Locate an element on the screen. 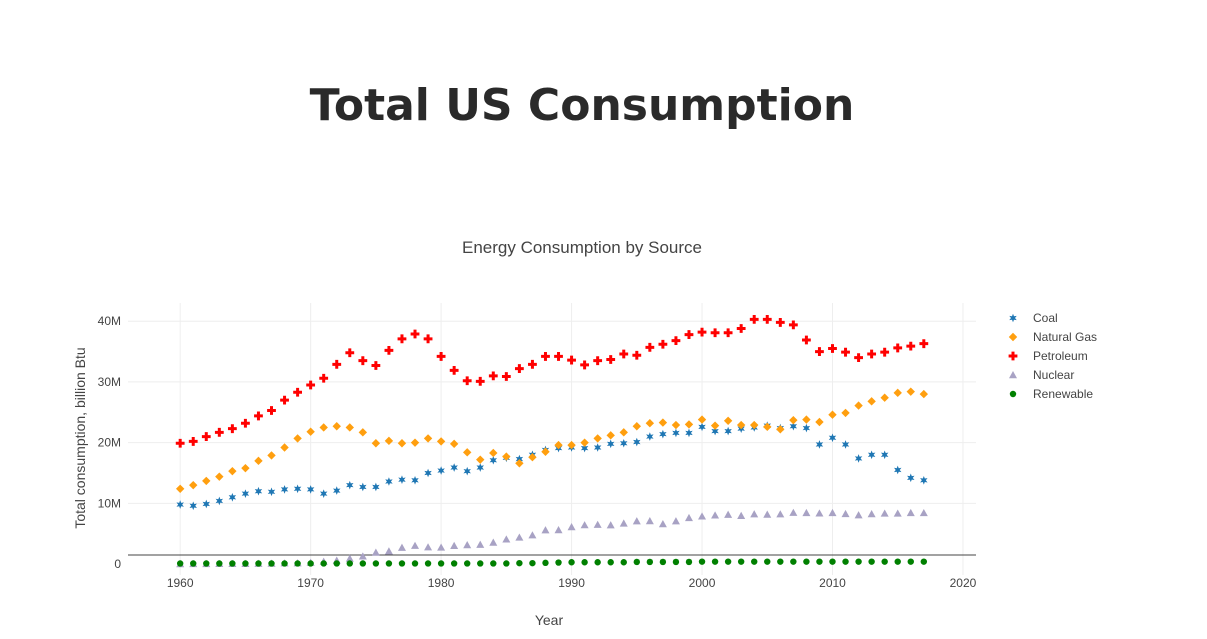  legend-item-petroleum: Petroleum is located at coordinates (1048, 356).